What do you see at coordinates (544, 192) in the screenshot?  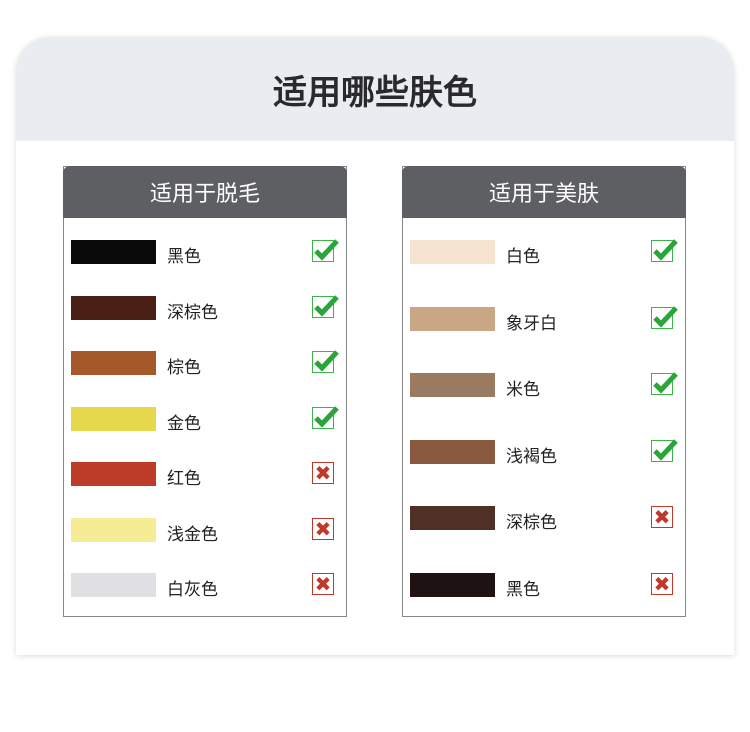 I see `panel-title: 适用于美肤` at bounding box center [544, 192].